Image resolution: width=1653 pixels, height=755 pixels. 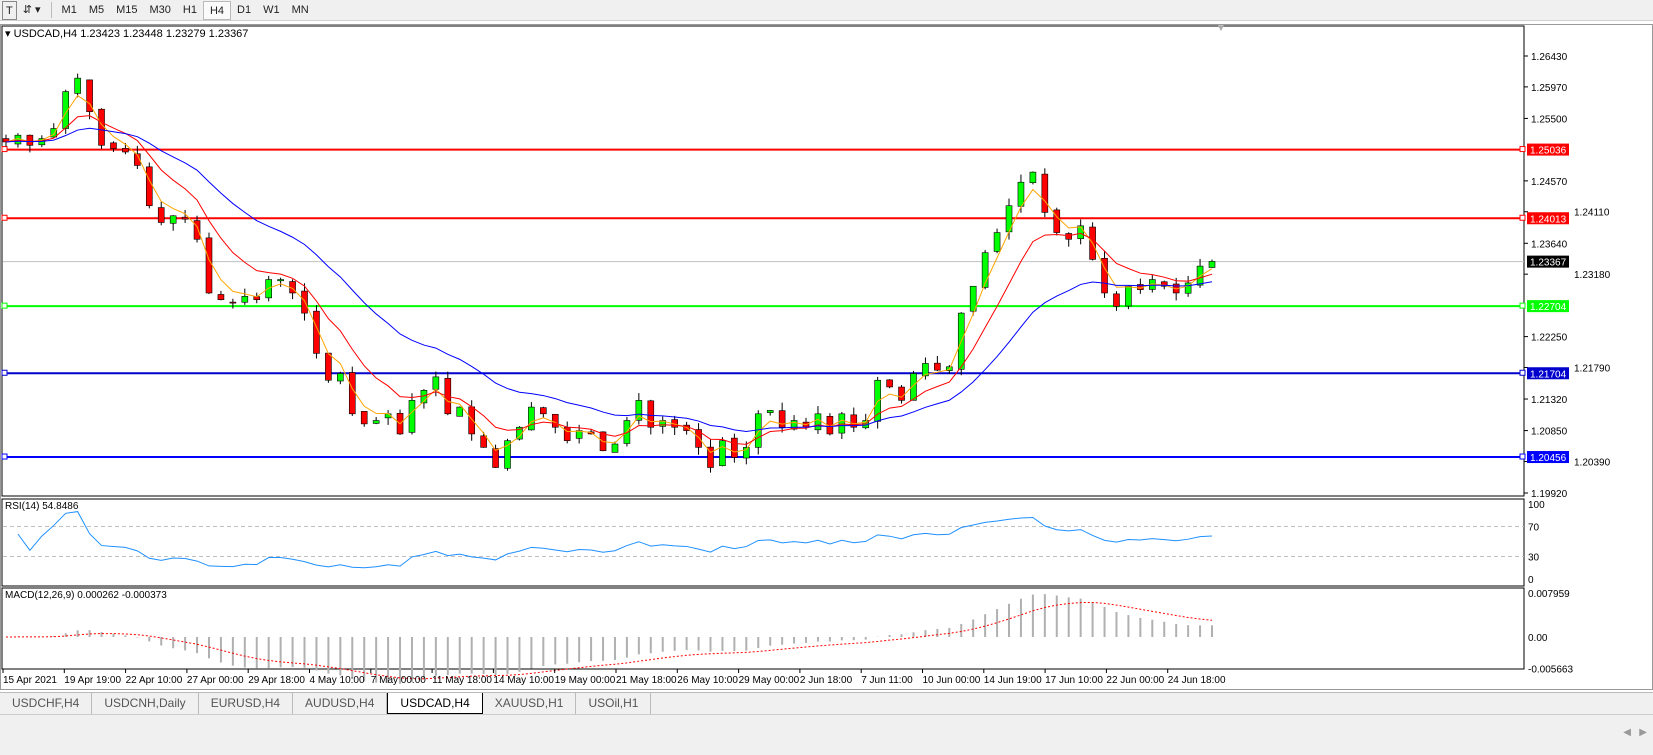 I want to click on timeframe-h1: H1, so click(x=189, y=9).